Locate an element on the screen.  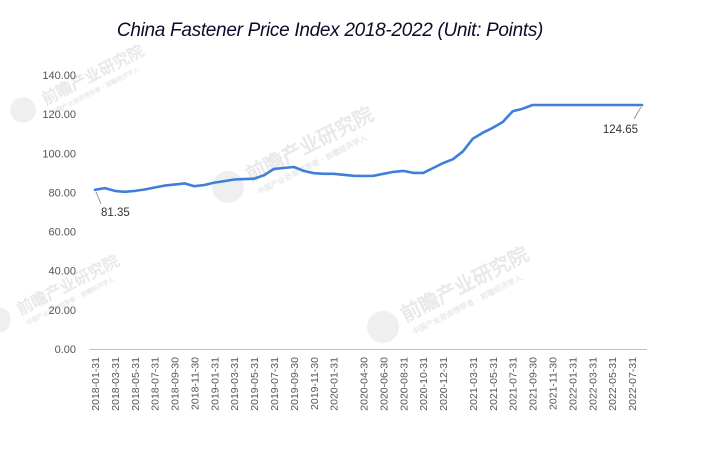
x-tick-label: 2019-05-31 is located at coordinates (255, 384).